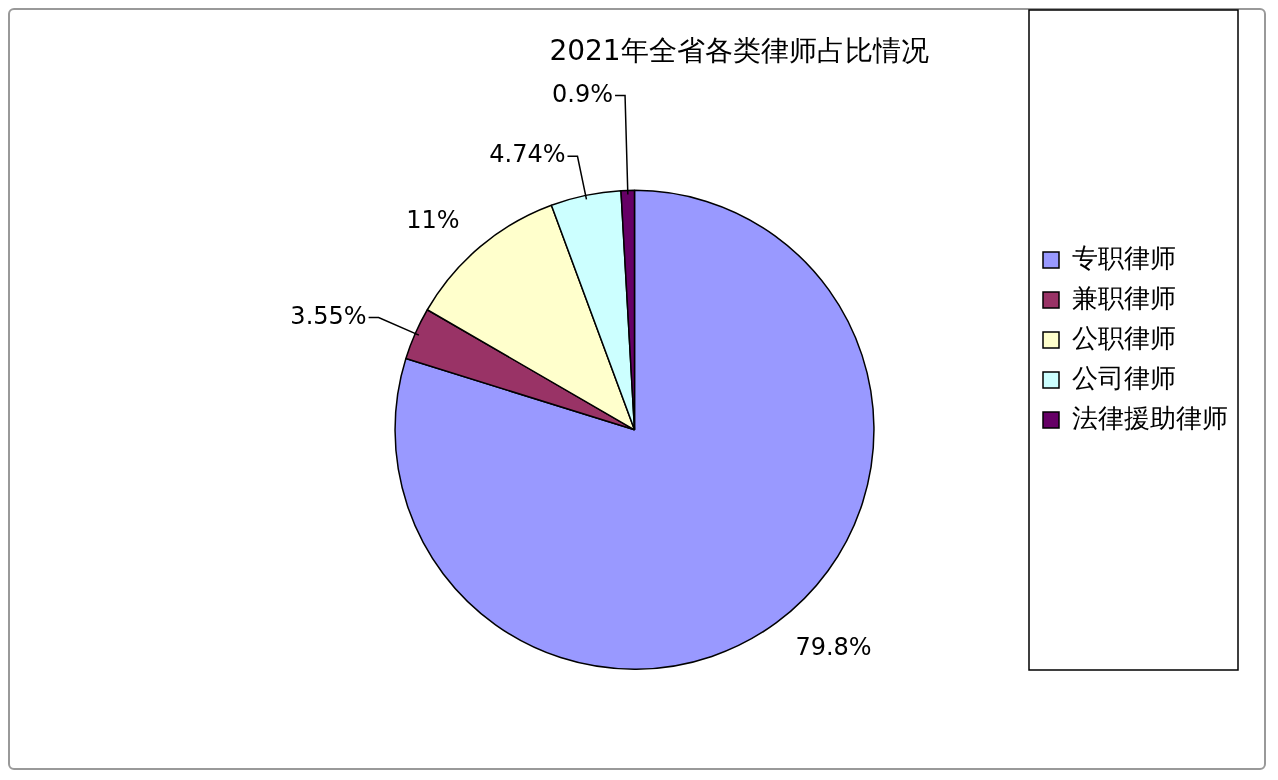  Describe the element at coordinates (739, 51) in the screenshot. I see `text: 2021年全省各类律师占比情况` at that location.